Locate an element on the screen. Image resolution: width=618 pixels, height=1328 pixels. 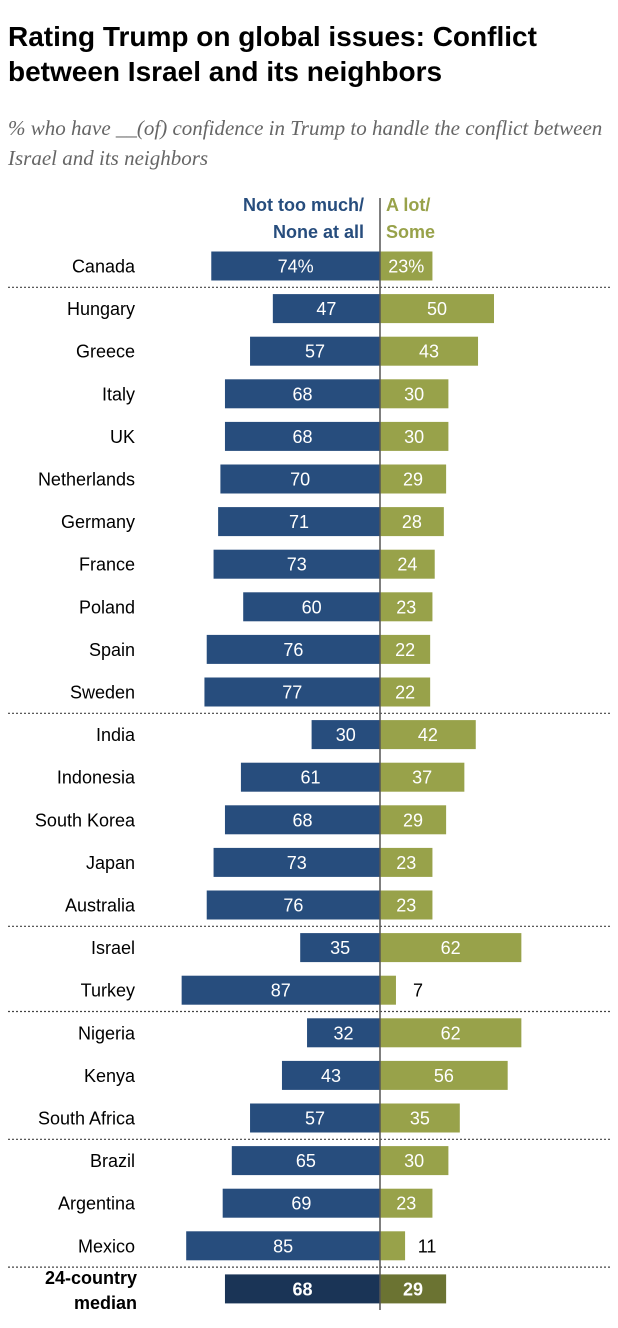
category-label-greece: Greece is located at coordinates (105, 352).